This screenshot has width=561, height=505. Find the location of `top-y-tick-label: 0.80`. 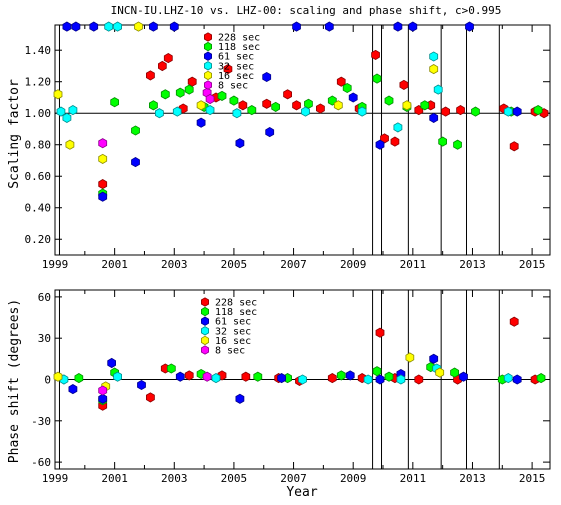

top-y-tick-label: 0.80 is located at coordinates (38, 145).